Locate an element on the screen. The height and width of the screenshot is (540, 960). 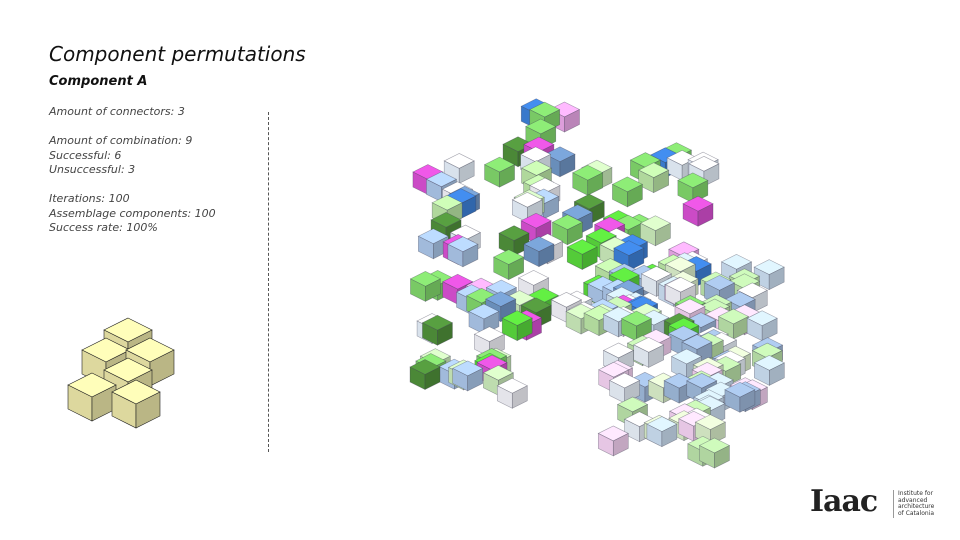
logo-name: Iaac is located at coordinates (844, 501).